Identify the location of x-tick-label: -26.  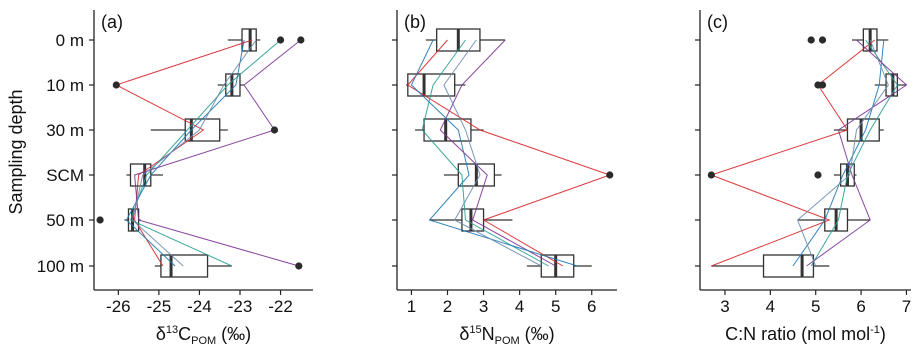
(118, 306).